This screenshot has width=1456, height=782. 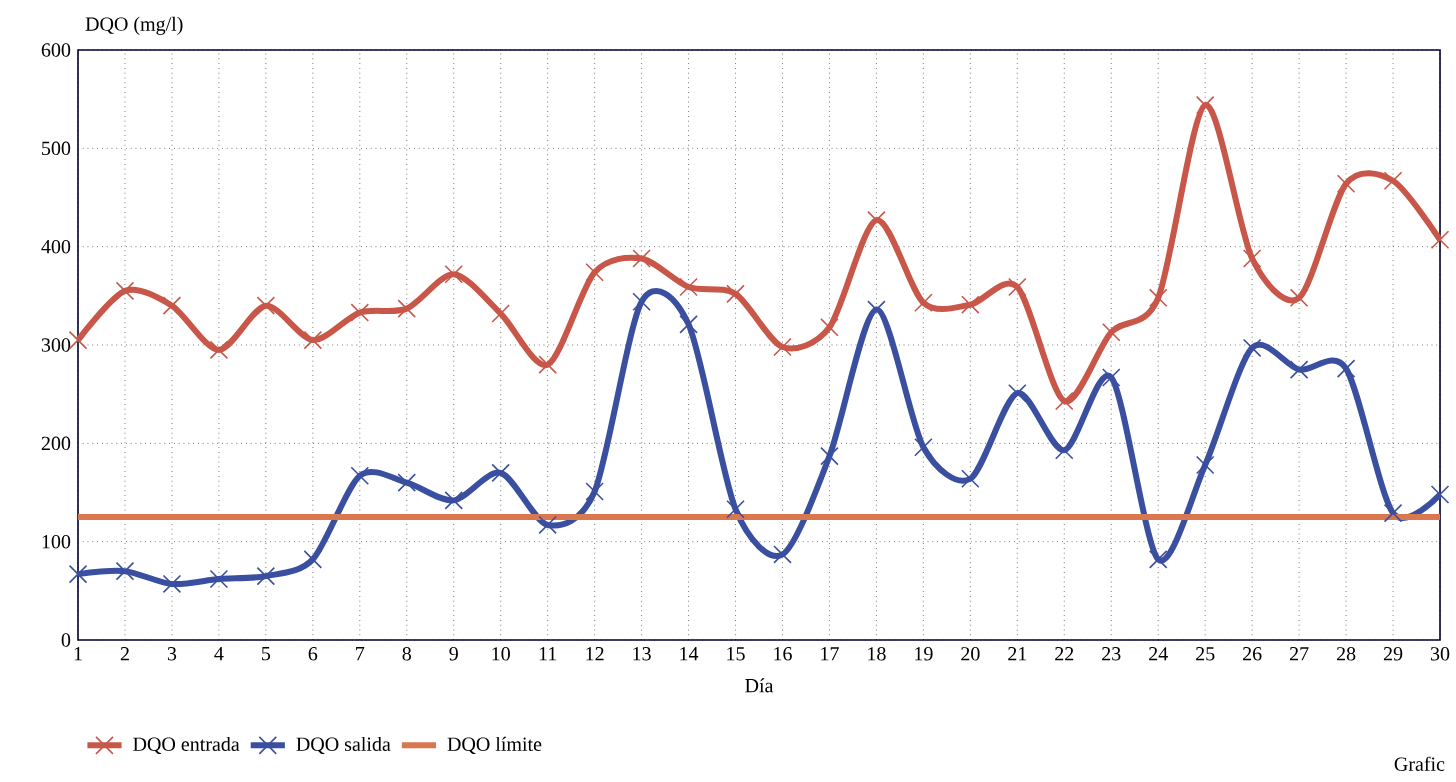 I want to click on x-tick-label: 4, so click(x=219, y=654).